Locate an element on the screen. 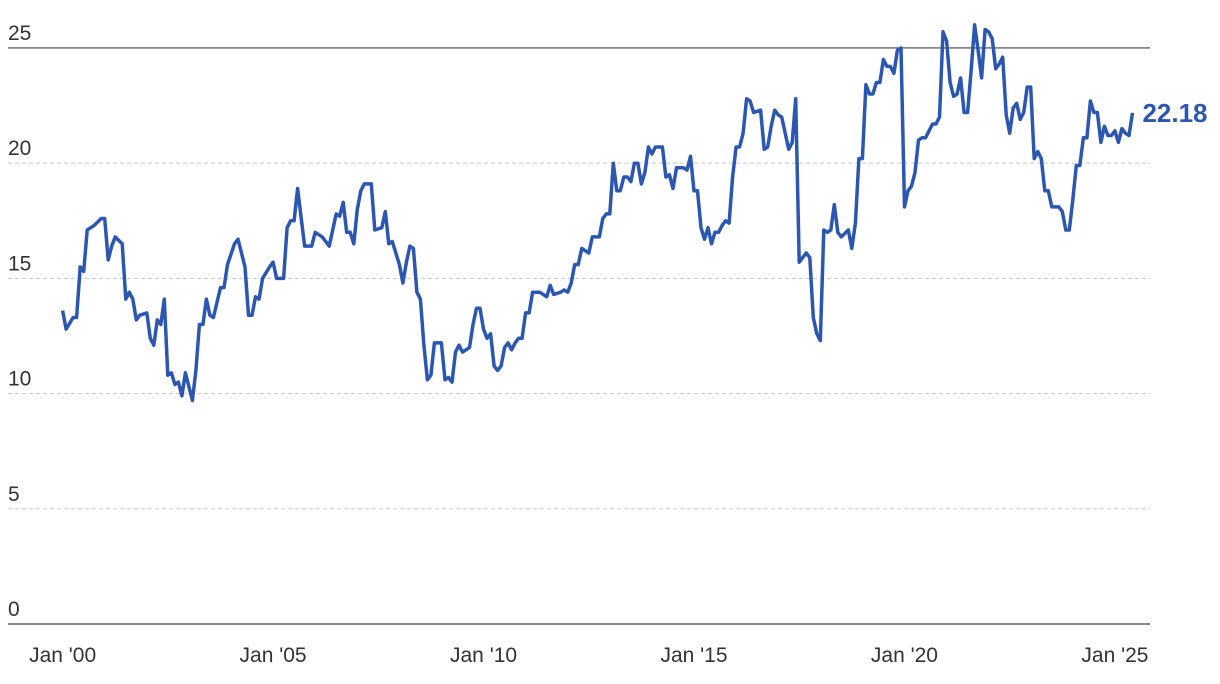 This screenshot has height=684, width=1220. y-tick-label: 20 is located at coordinates (19, 148).